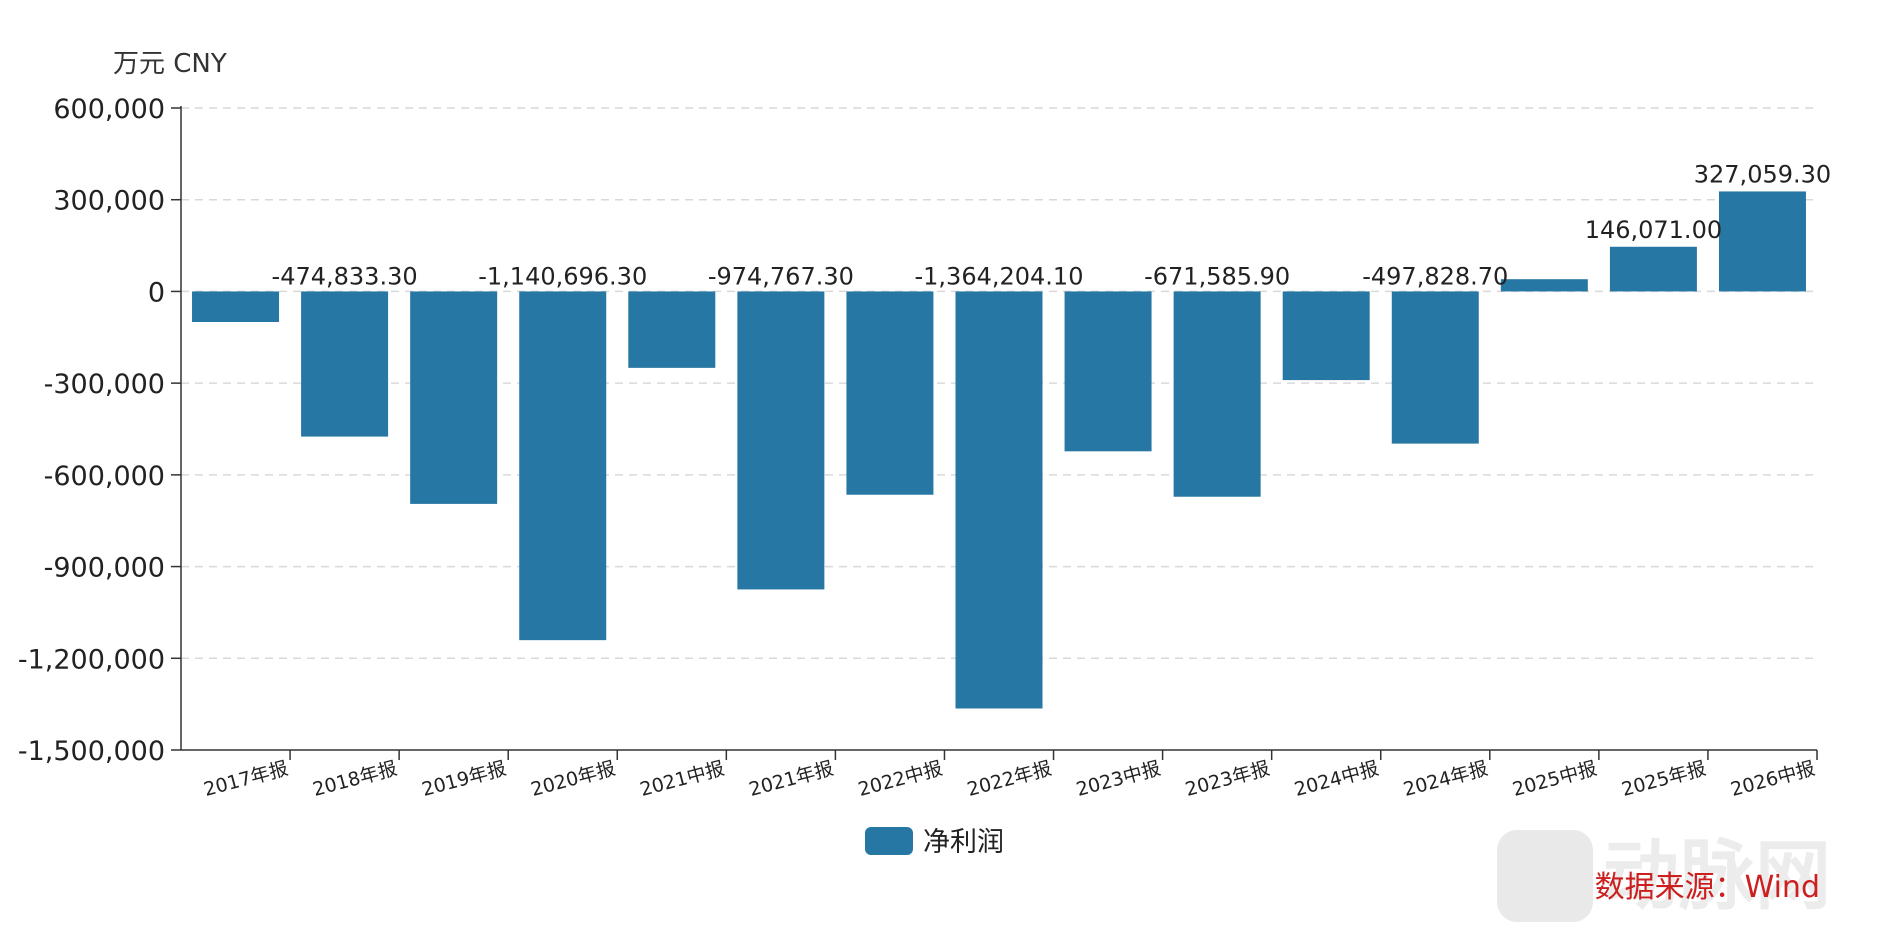 The width and height of the screenshot is (1880, 936). I want to click on x-tick-label: 2020年报, so click(573, 779).